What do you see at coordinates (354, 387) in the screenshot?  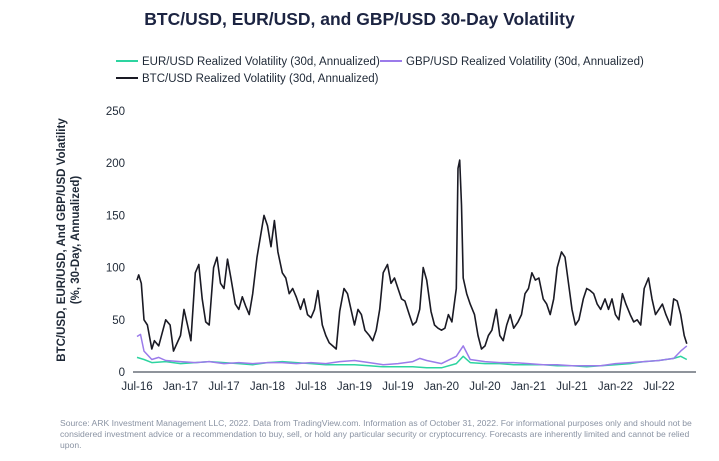 I see `x-tick-label: Jan-19` at bounding box center [354, 387].